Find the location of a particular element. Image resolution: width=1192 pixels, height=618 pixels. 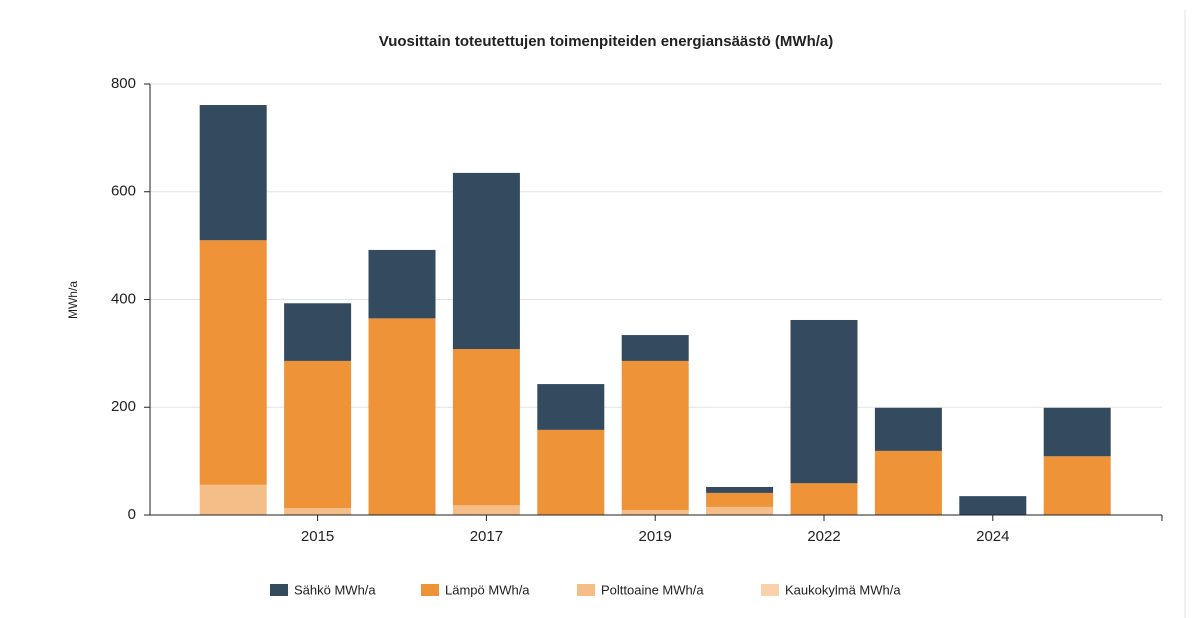

y-tick-label: 800 is located at coordinates (123, 83).